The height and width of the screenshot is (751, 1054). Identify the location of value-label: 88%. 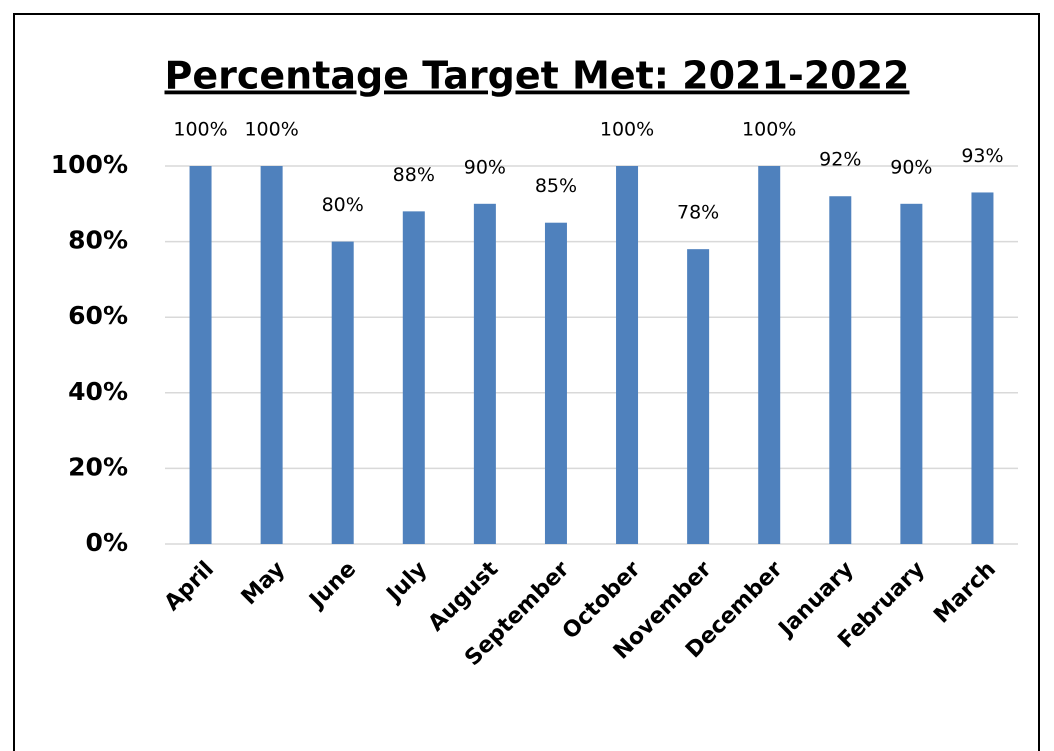
(414, 175).